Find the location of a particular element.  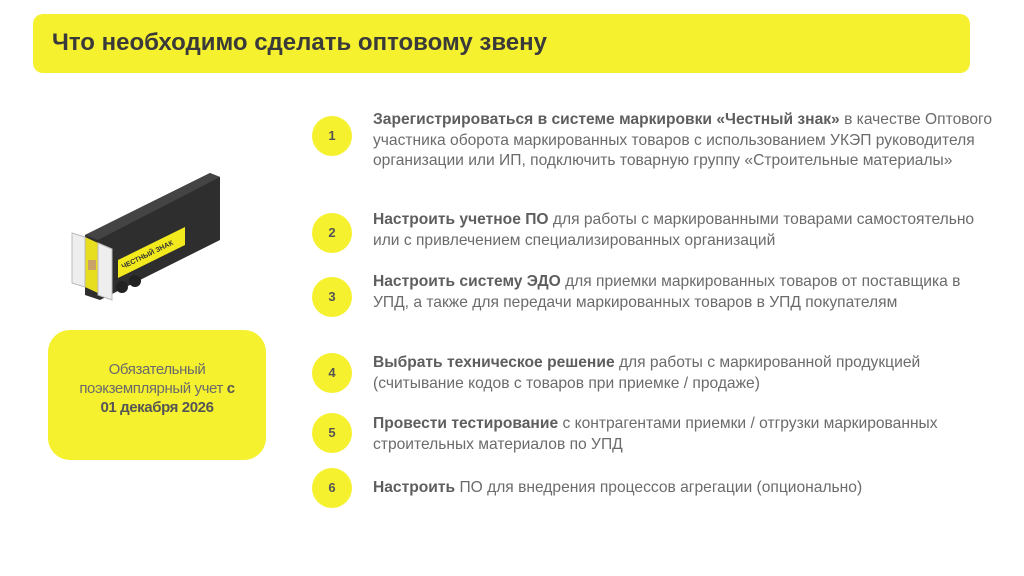

step-number: 6 is located at coordinates (332, 488).